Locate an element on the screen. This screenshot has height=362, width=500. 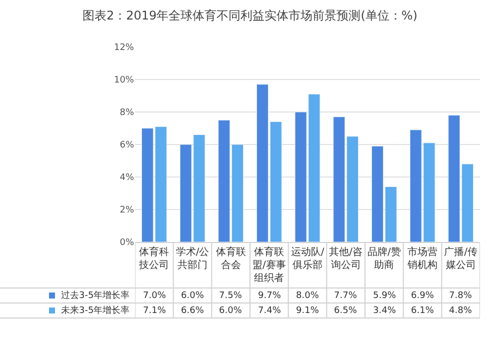
x-tick-label: 广播/传媒公司 is located at coordinates (461, 258).